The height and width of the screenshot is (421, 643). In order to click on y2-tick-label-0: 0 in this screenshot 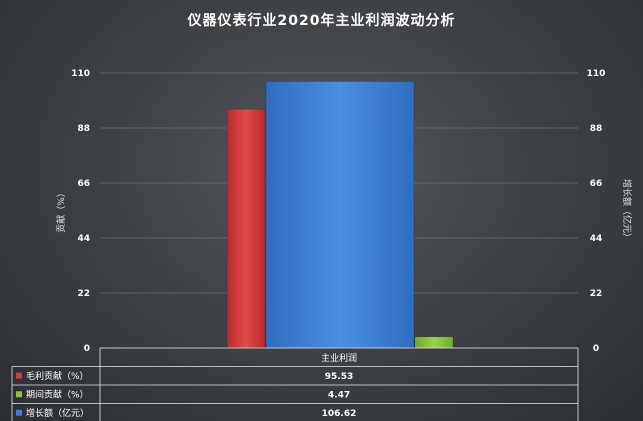, I will do `click(596, 349)`.